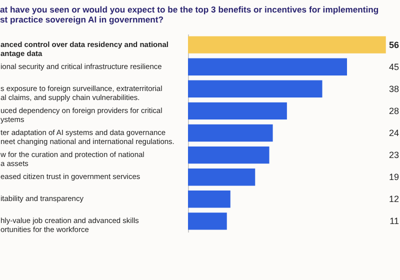 The image size is (400, 280). What do you see at coordinates (393, 111) in the screenshot?
I see `data-label: 28` at bounding box center [393, 111].